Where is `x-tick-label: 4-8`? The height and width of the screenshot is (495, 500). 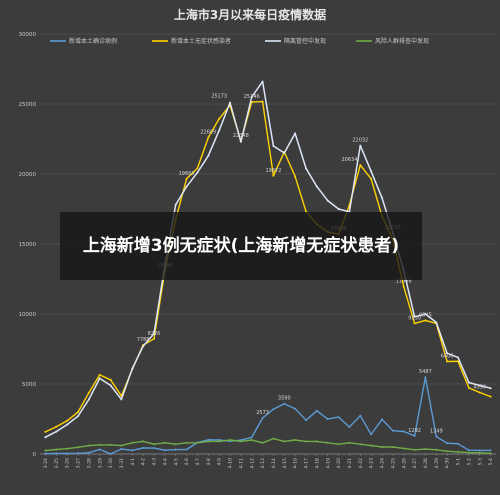
x-tick-label: 4-8 is located at coordinates (209, 462).